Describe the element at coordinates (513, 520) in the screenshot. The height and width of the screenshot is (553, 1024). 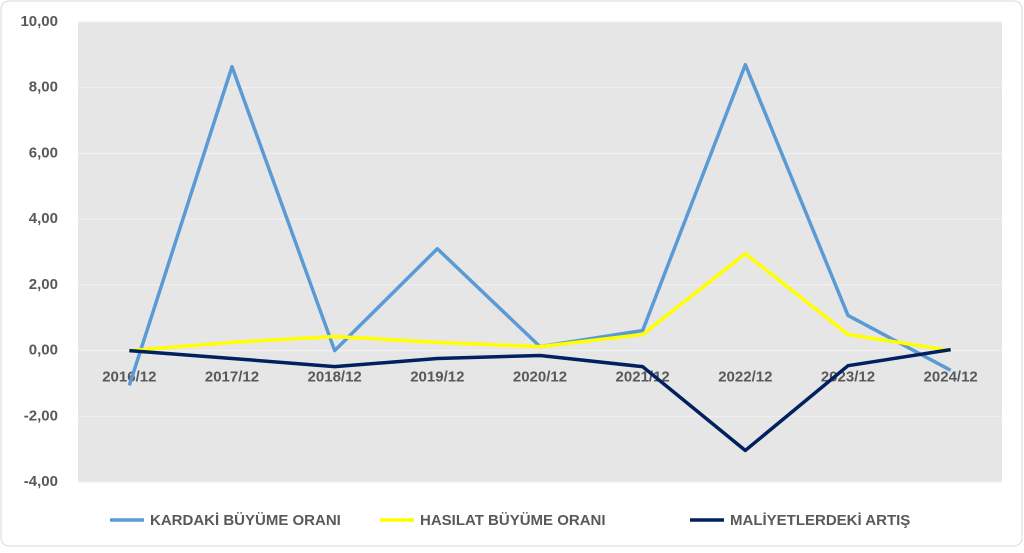
I see `legend-label: HASILAT BÜYÜME ORANI` at that location.